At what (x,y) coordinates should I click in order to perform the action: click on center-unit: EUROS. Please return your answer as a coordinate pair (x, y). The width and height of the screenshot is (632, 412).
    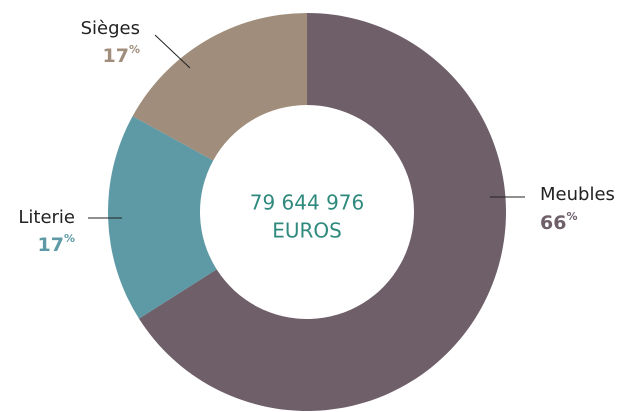
    Looking at the image, I should click on (307, 231).